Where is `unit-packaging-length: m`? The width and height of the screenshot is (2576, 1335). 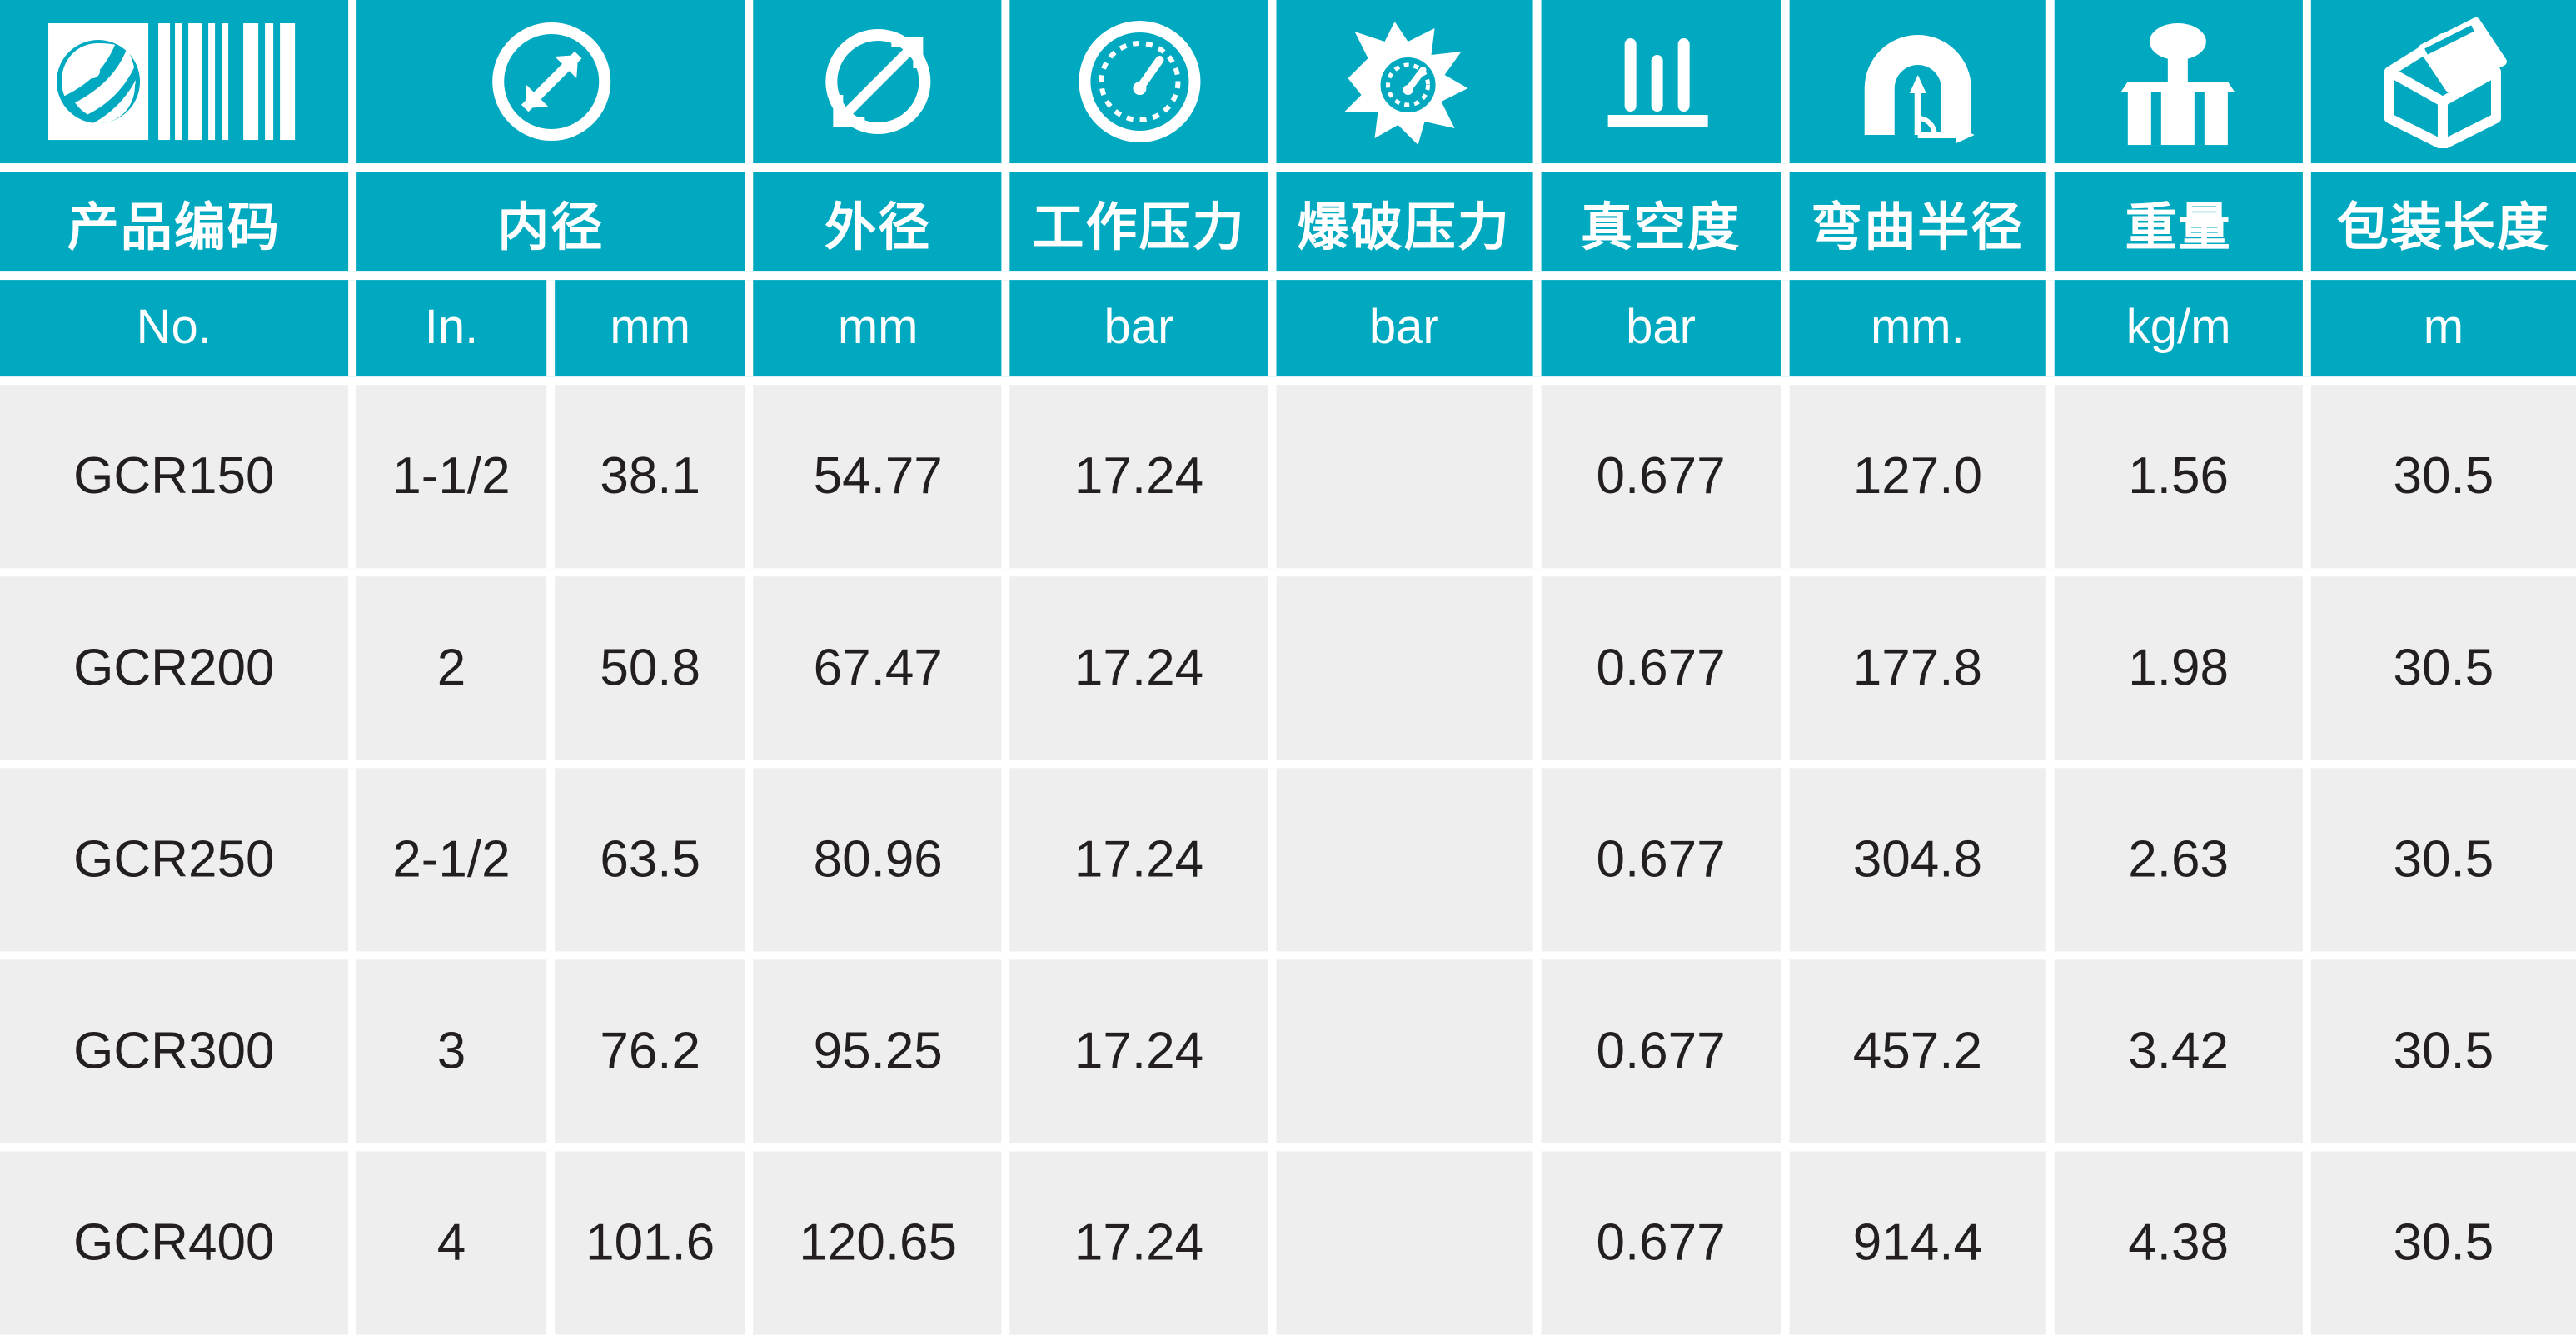 unit-packaging-length: m is located at coordinates (2443, 328).